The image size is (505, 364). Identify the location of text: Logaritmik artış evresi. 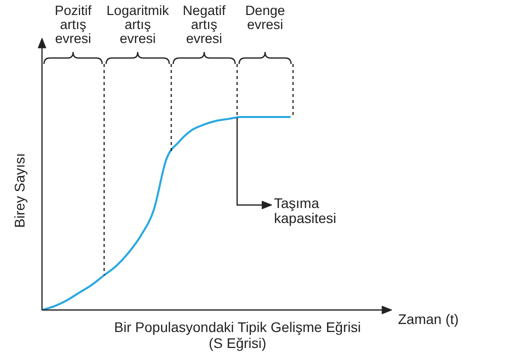
(138, 24).